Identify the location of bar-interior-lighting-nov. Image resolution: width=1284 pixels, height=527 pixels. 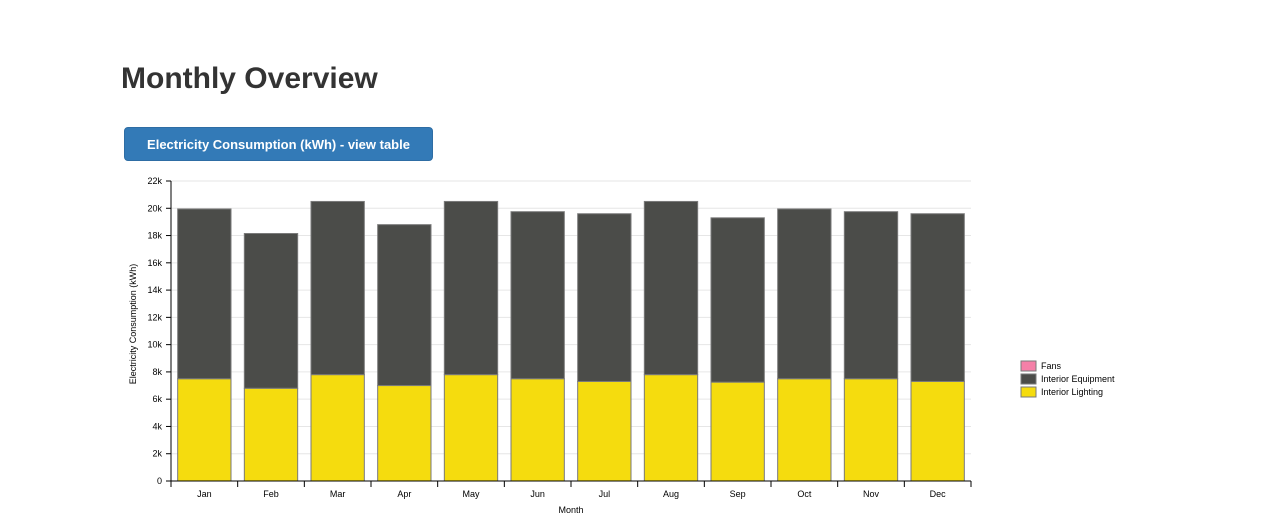
(871, 430).